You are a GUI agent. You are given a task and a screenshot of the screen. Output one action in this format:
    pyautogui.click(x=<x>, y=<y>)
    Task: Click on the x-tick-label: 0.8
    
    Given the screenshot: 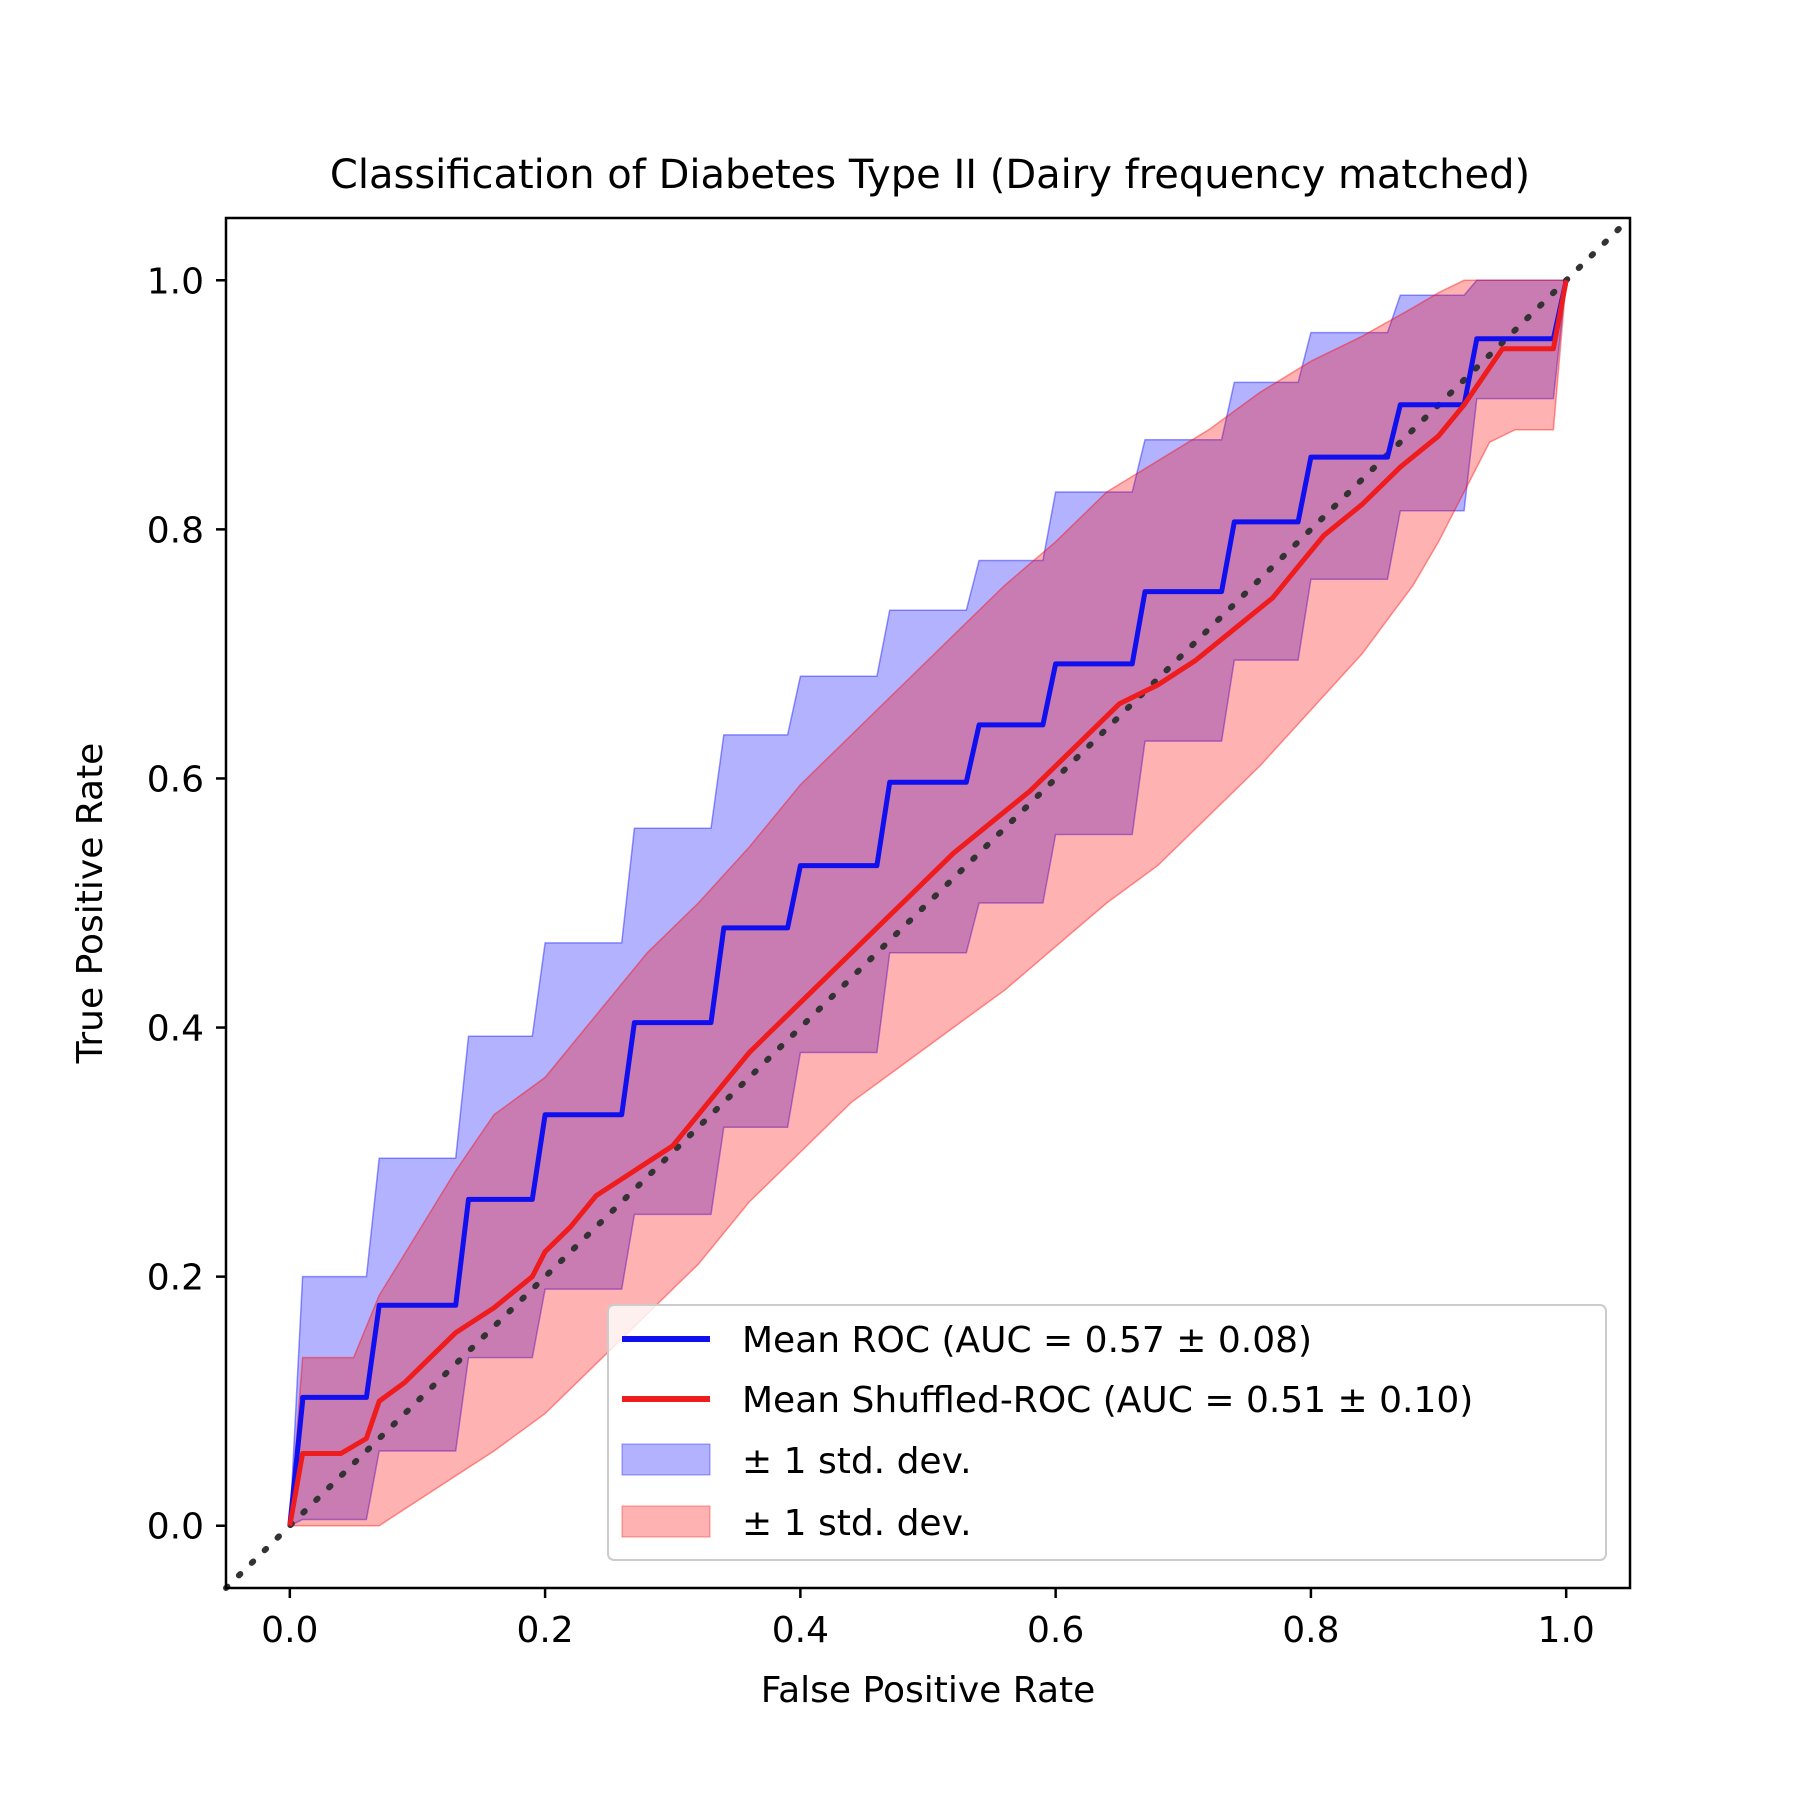 What is the action you would take?
    pyautogui.click(x=1310, y=1630)
    